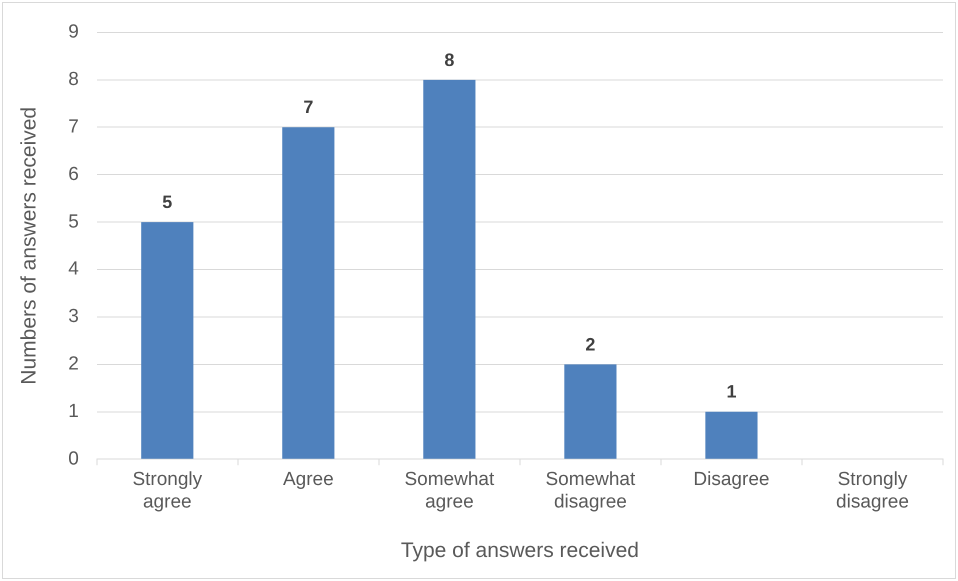  Describe the element at coordinates (28, 245) in the screenshot. I see `y-axis-title: Numbers of answers received` at that location.